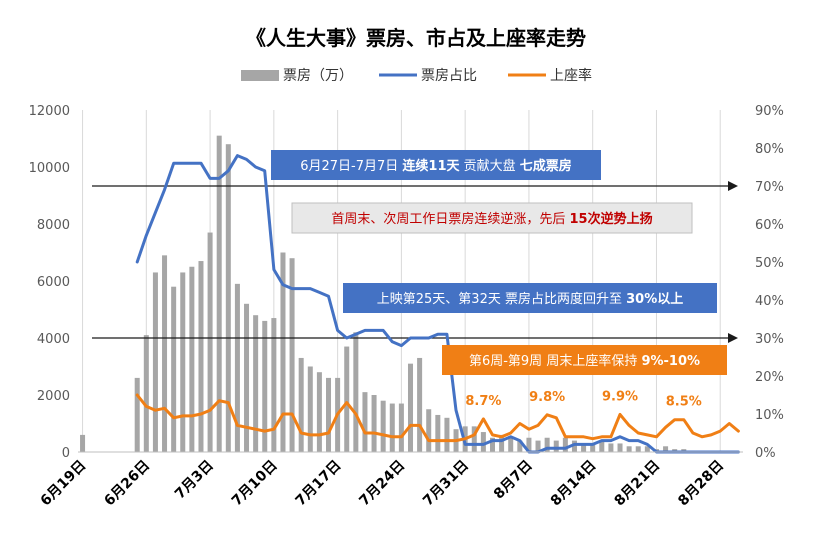  What do you see at coordinates (53, 339) in the screenshot?
I see `y-left-tick-2: 4000` at bounding box center [53, 339].